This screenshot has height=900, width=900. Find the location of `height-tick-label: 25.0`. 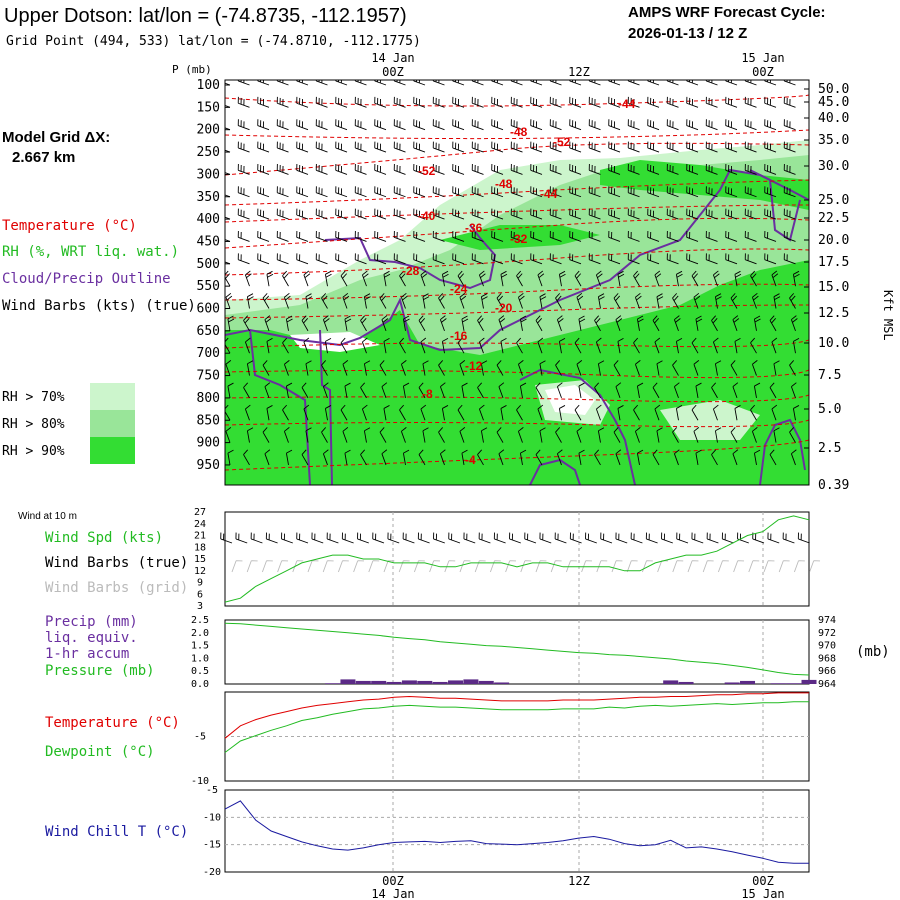

height-tick-label: 25.0 is located at coordinates (833, 200).